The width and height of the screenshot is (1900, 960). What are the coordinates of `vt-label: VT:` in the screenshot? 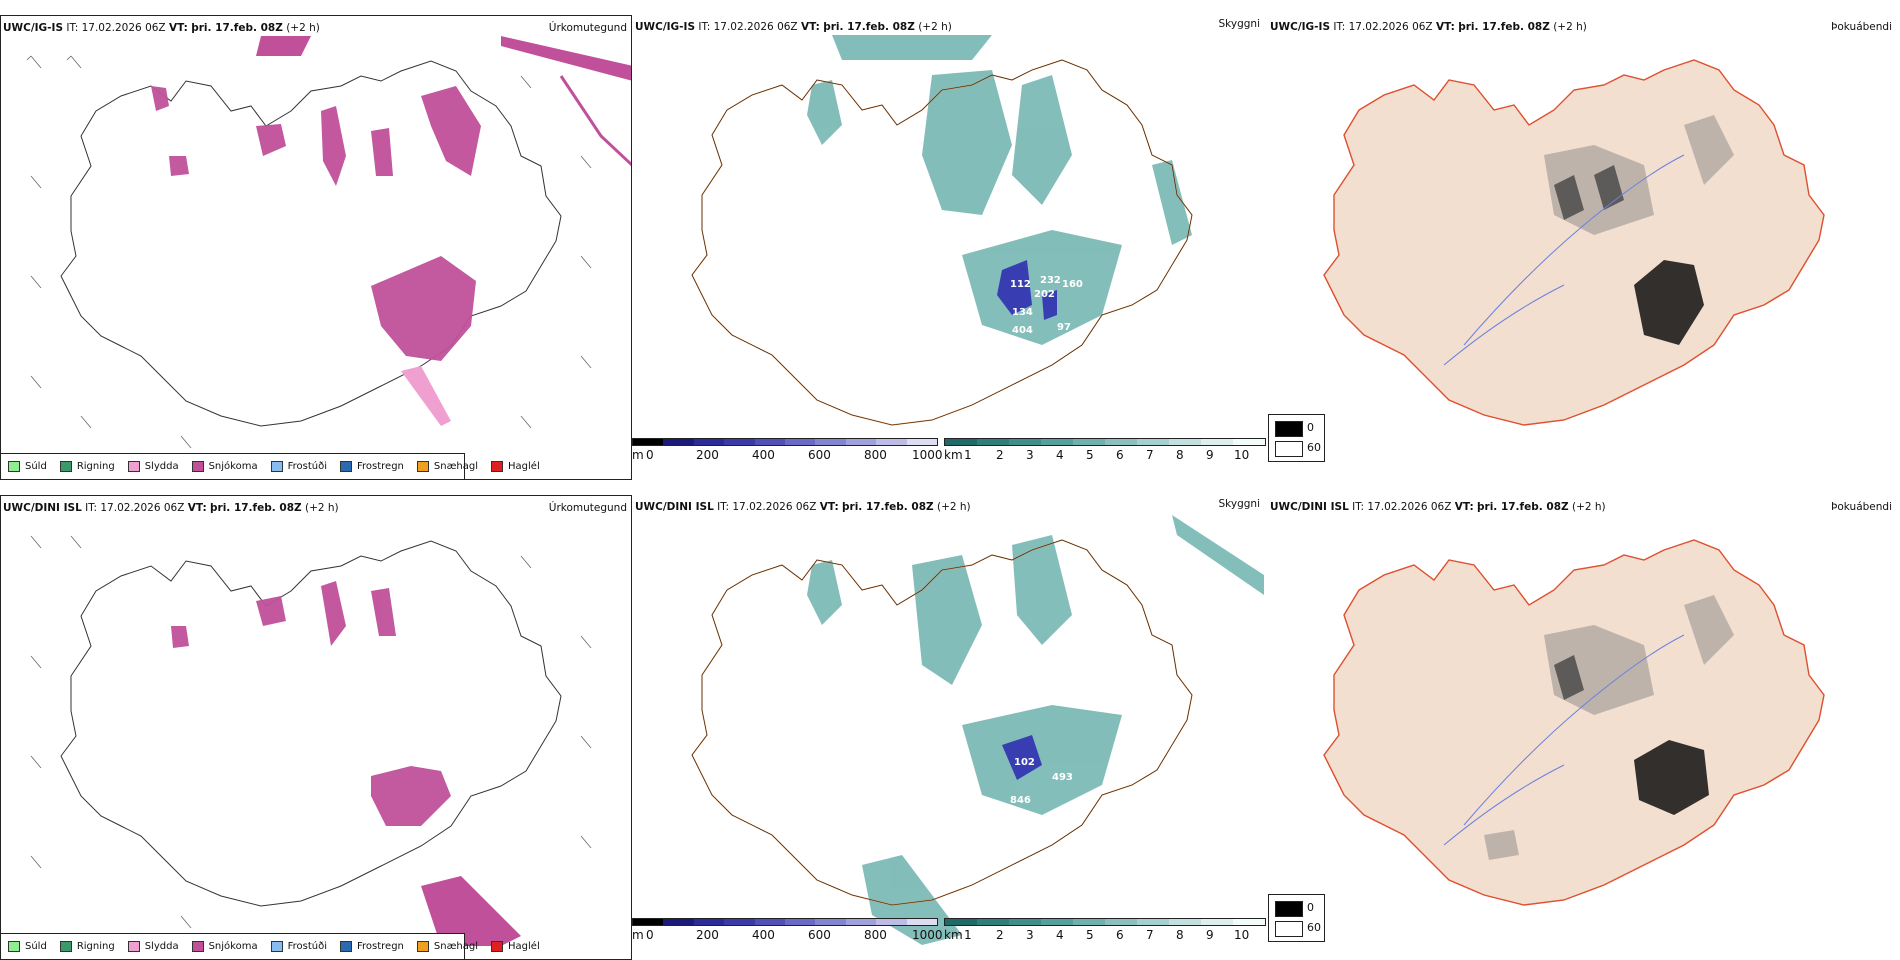 It's located at (178, 28).